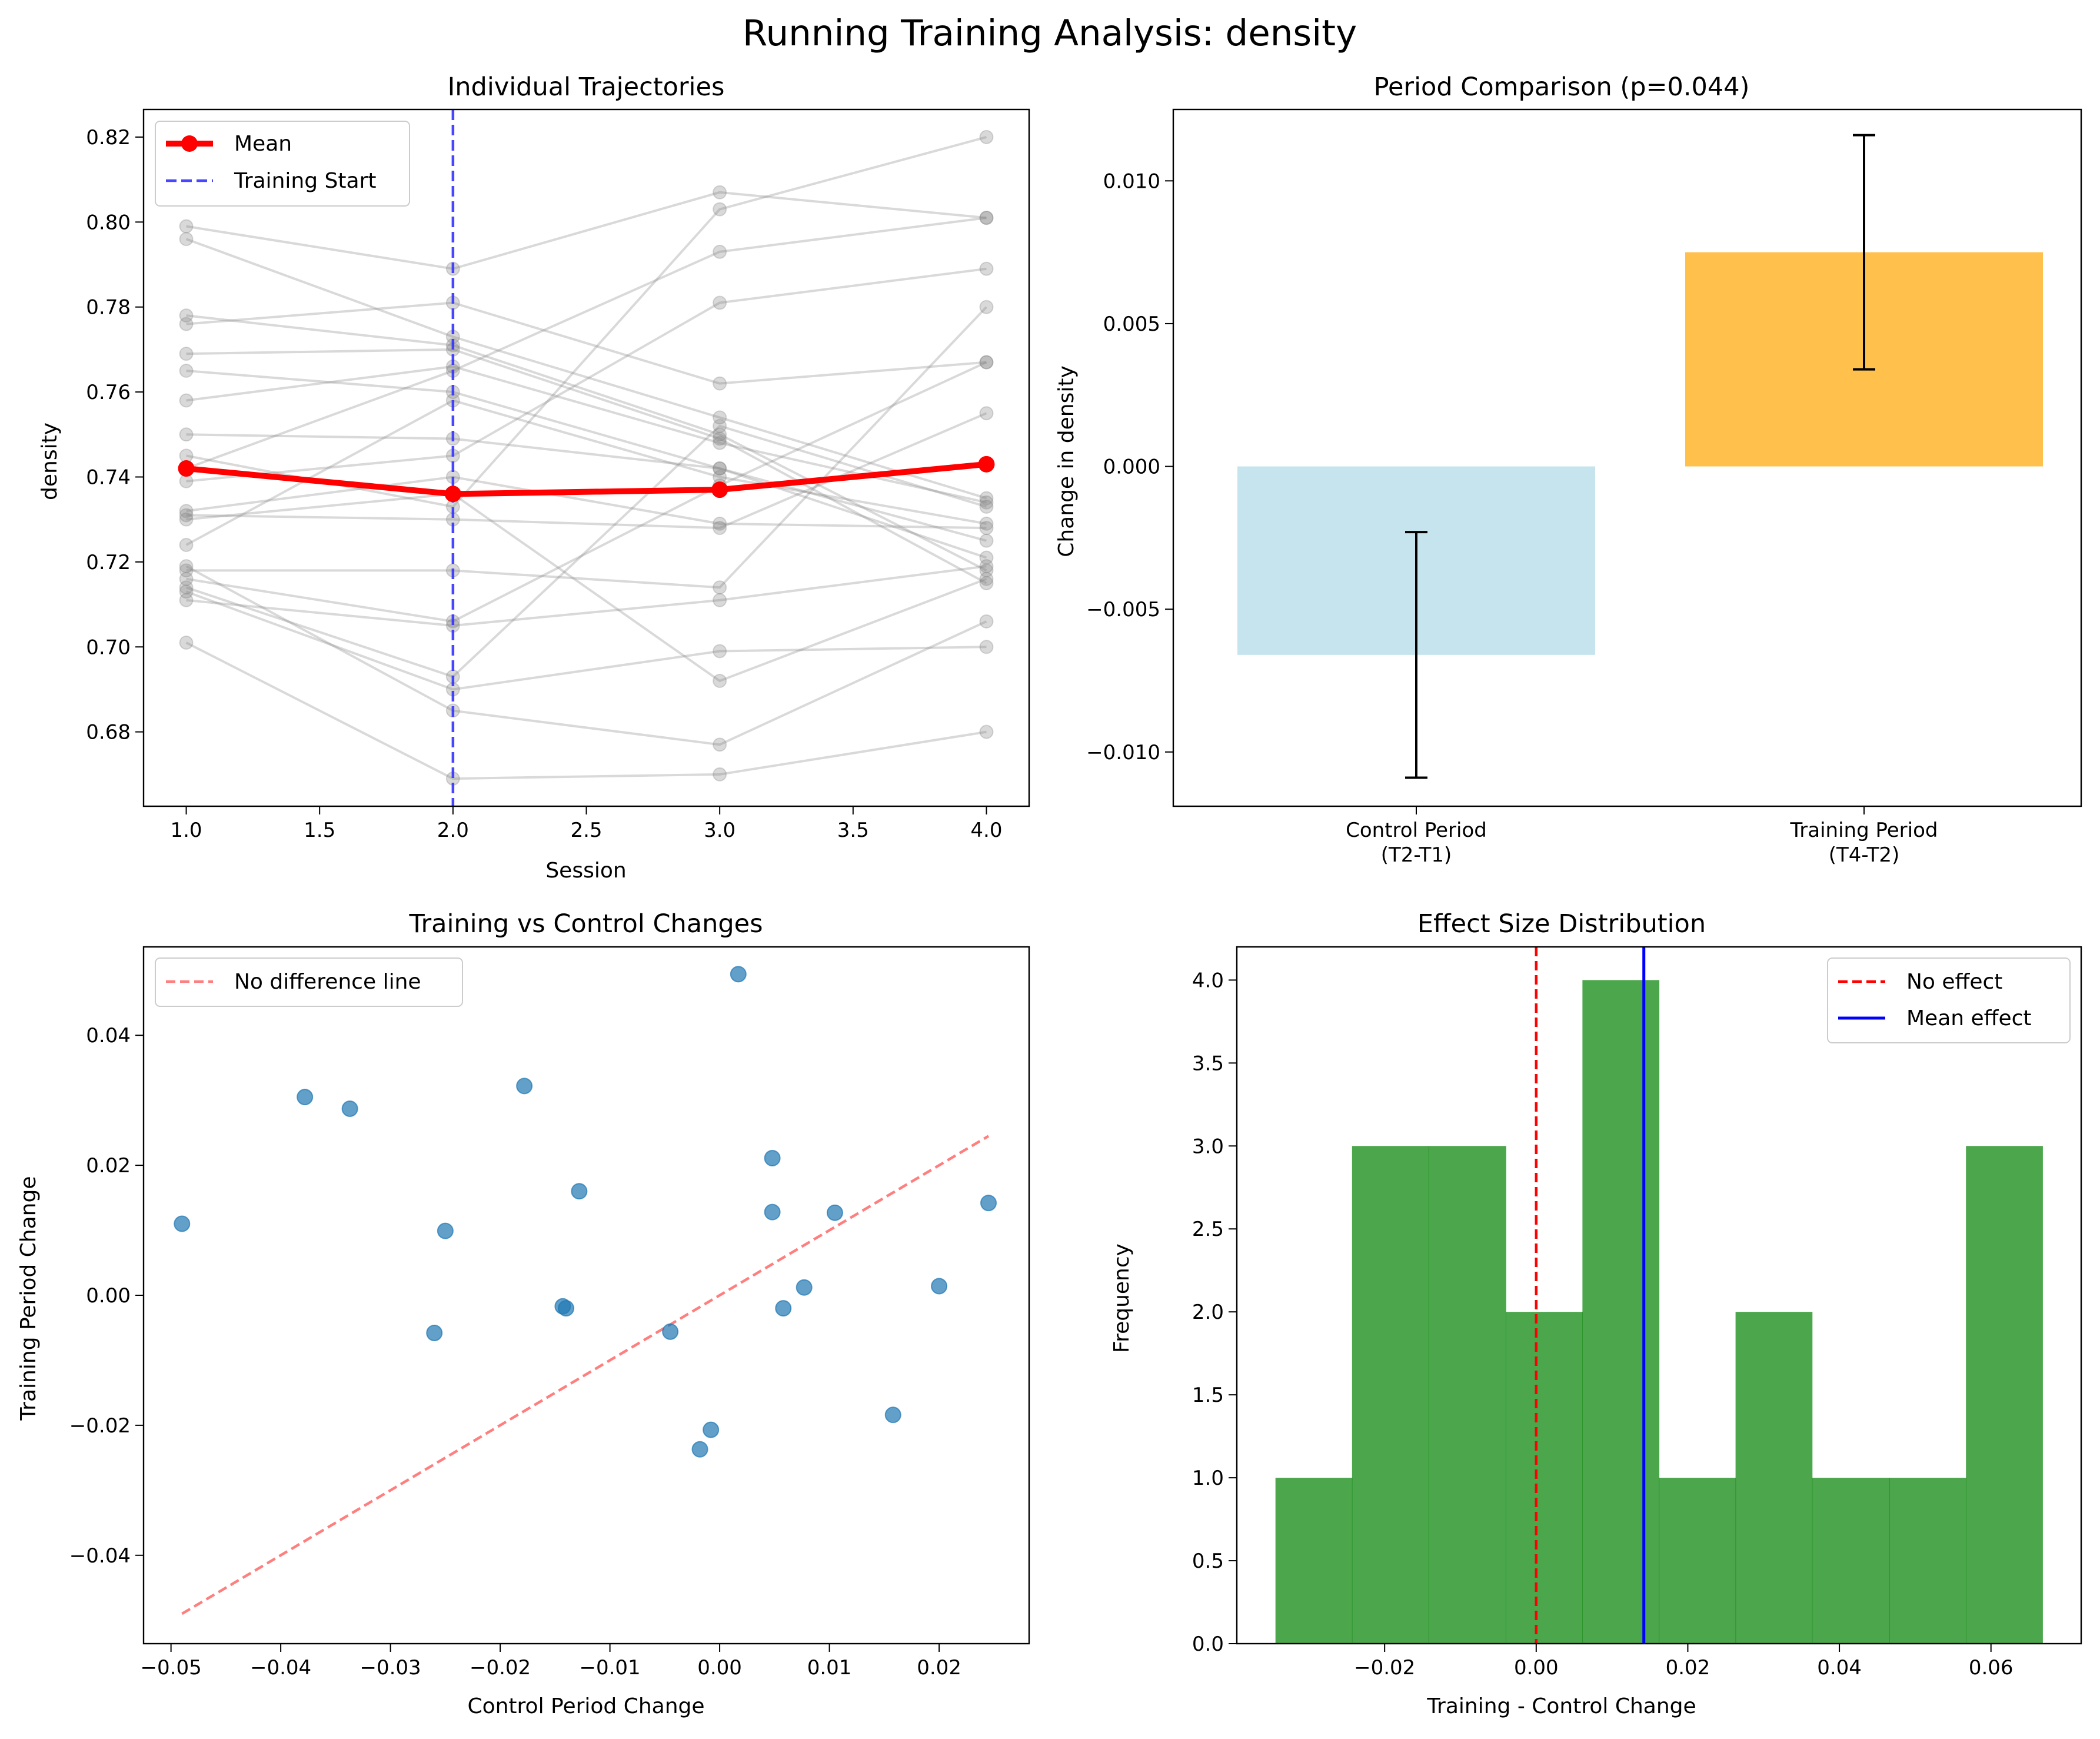 This screenshot has height=1739, width=2100. What do you see at coordinates (453, 831) in the screenshot?
I see `trajectories-xtick-label: 2.0` at bounding box center [453, 831].